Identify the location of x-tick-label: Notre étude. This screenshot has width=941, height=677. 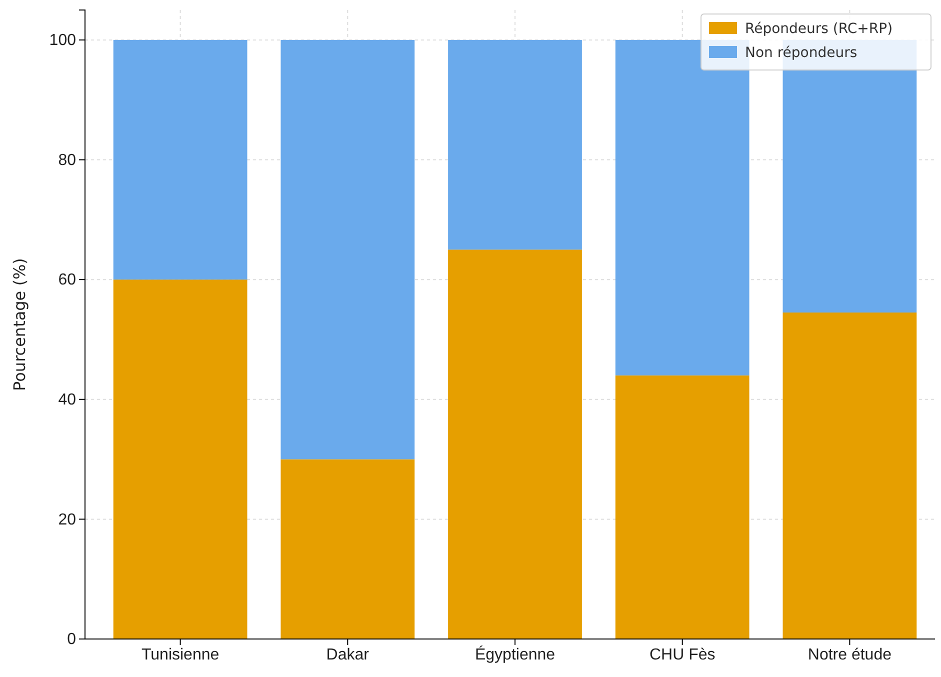
(850, 655).